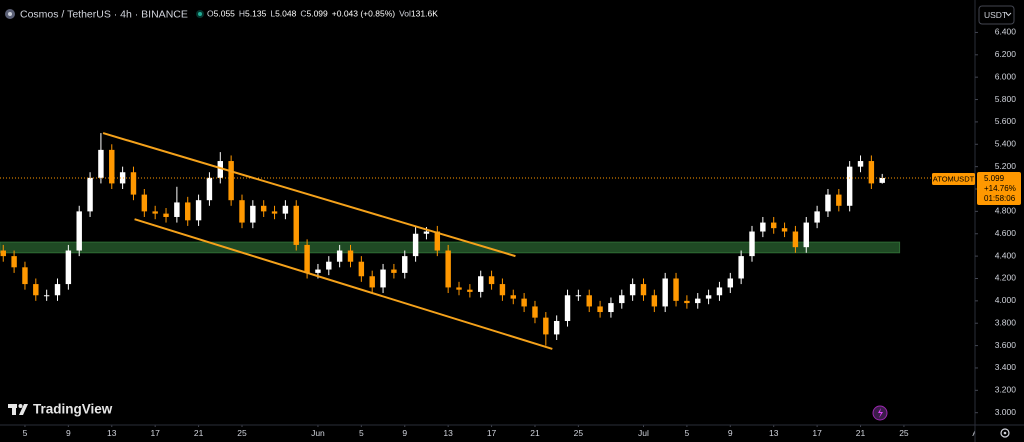 The height and width of the screenshot is (442, 1024). What do you see at coordinates (20, 406) in the screenshot?
I see `logo-dot` at bounding box center [20, 406].